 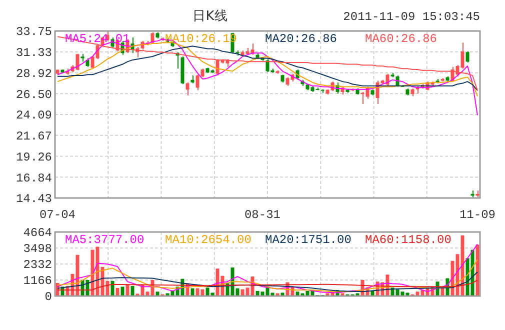 I want to click on series-label: MA5:3777.00, so click(x=104, y=240).